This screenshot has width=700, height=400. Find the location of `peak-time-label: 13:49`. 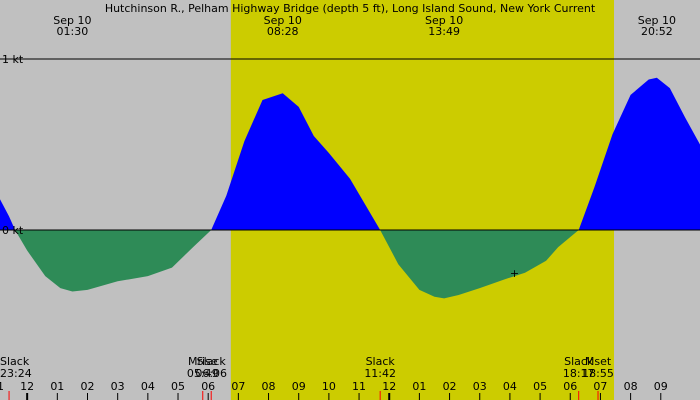

peak-time-label: 13:49 is located at coordinates (444, 31).